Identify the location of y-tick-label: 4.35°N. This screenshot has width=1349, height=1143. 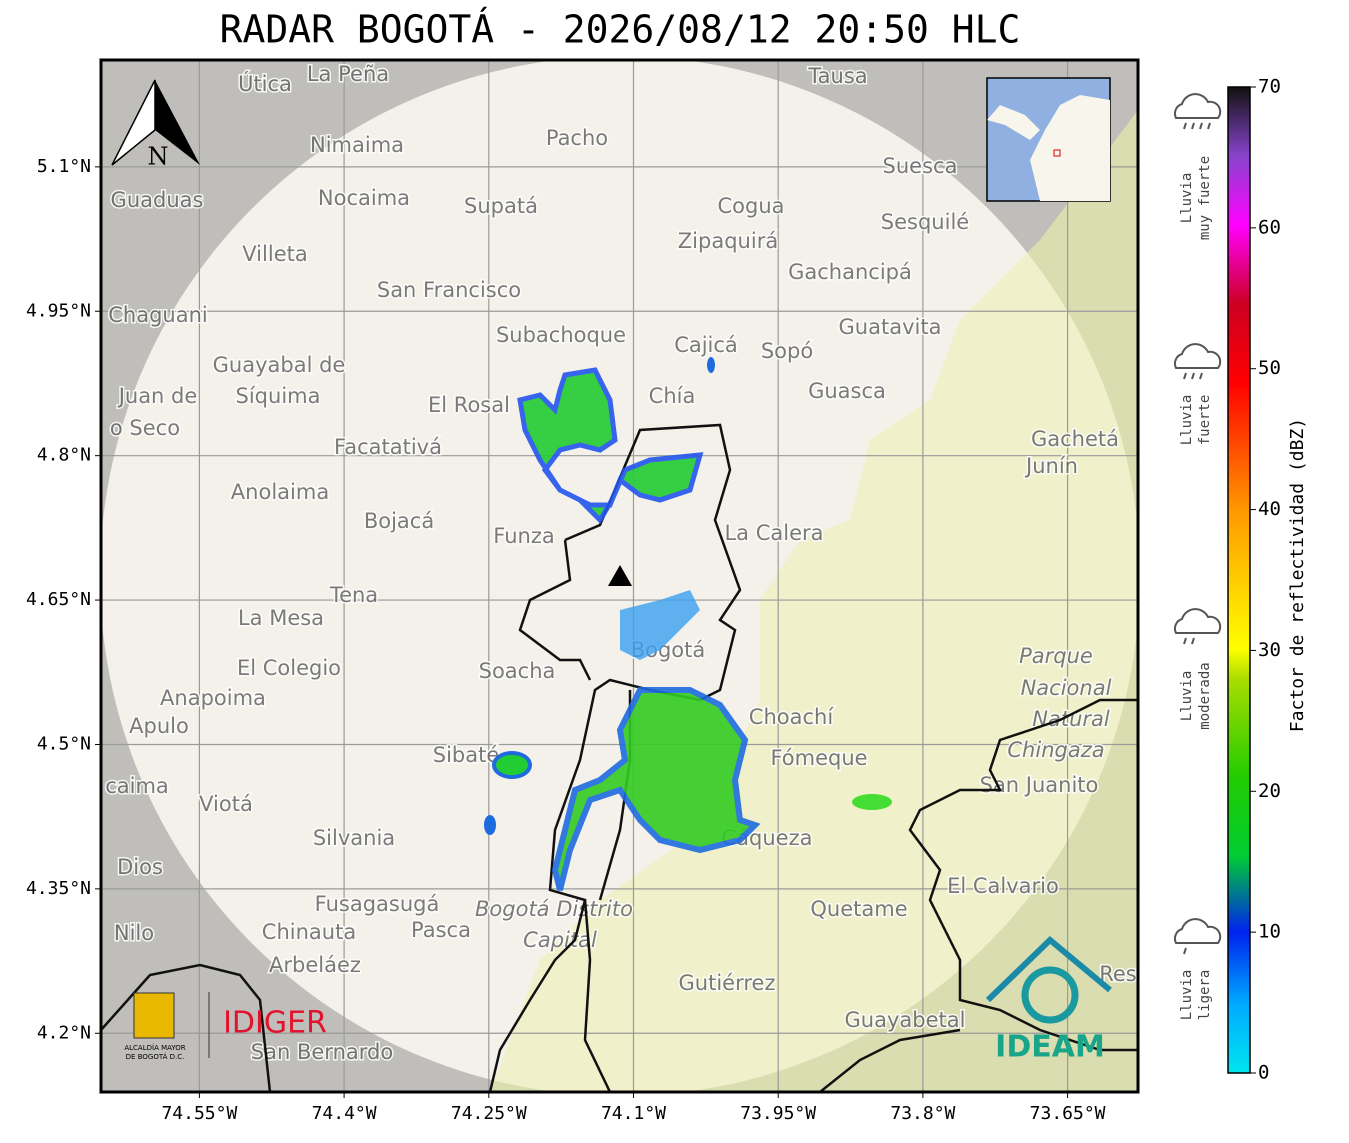
(58, 888).